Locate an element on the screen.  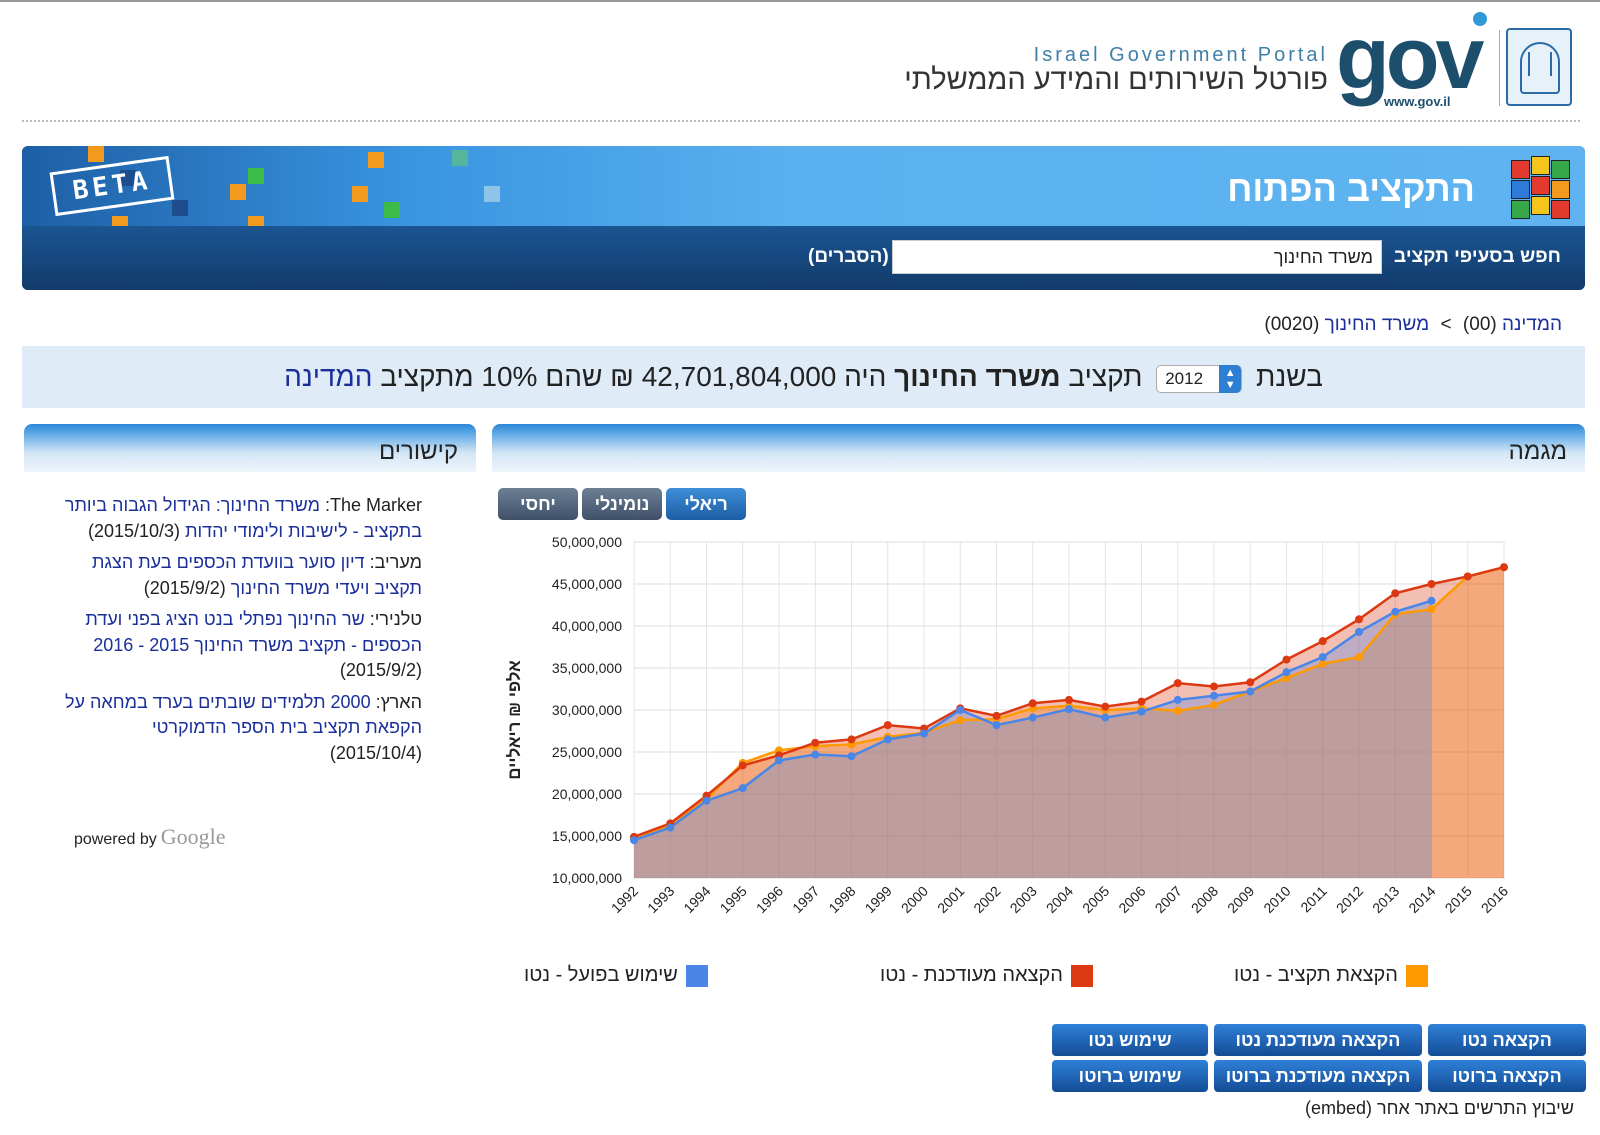
news-source: טלנירי: is located at coordinates (395, 619).